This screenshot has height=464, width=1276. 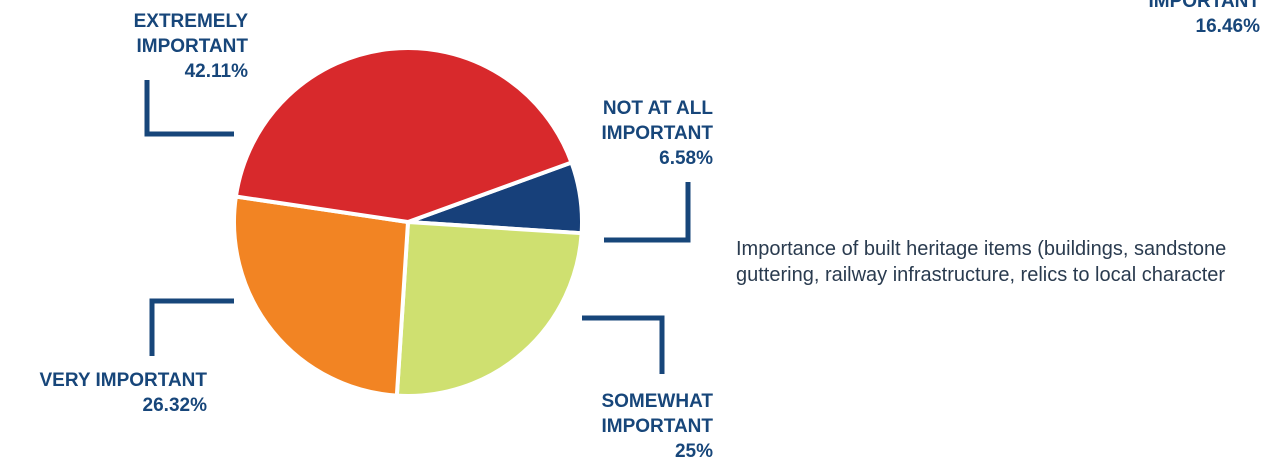 I want to click on label-extremely-important: EXTREMELY IMPORTANT 42.11%, so click(x=191, y=46).